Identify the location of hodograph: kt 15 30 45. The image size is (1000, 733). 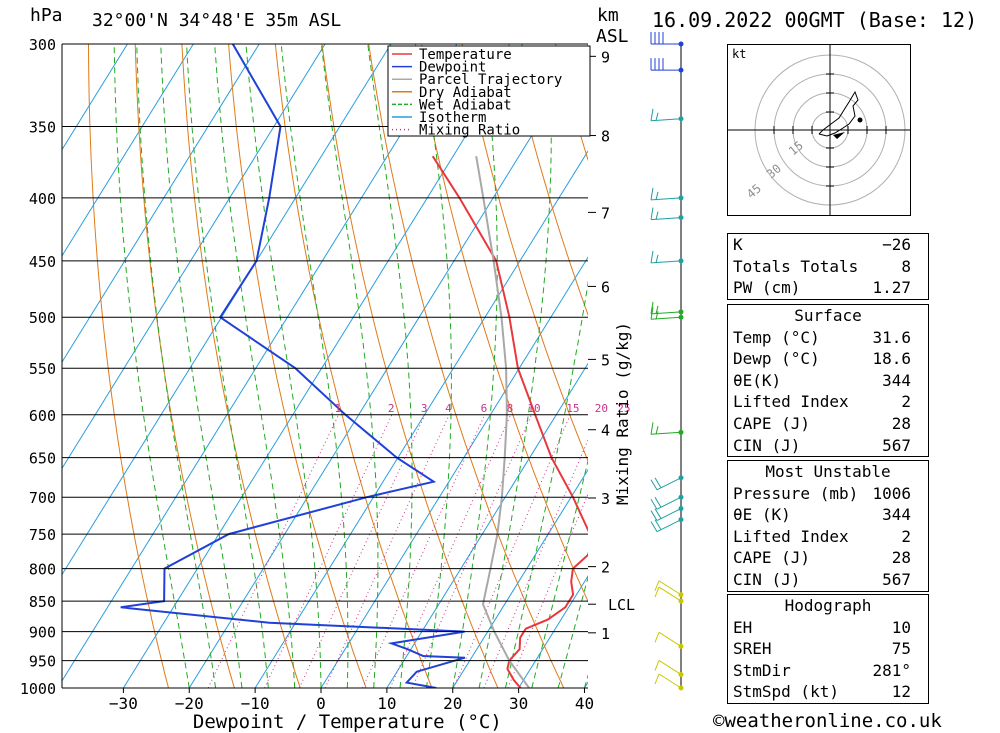
(819, 130).